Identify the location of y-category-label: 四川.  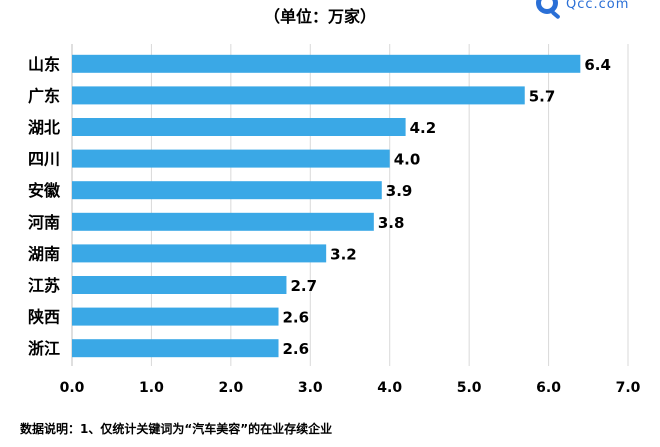
(44, 159).